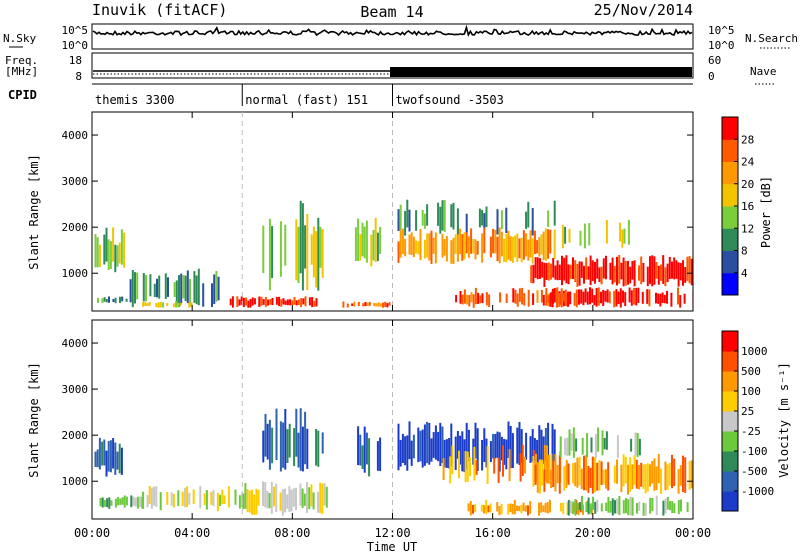 This screenshot has width=800, height=558. Describe the element at coordinates (541, 72) in the screenshot. I see `nave-dense-bars` at that location.